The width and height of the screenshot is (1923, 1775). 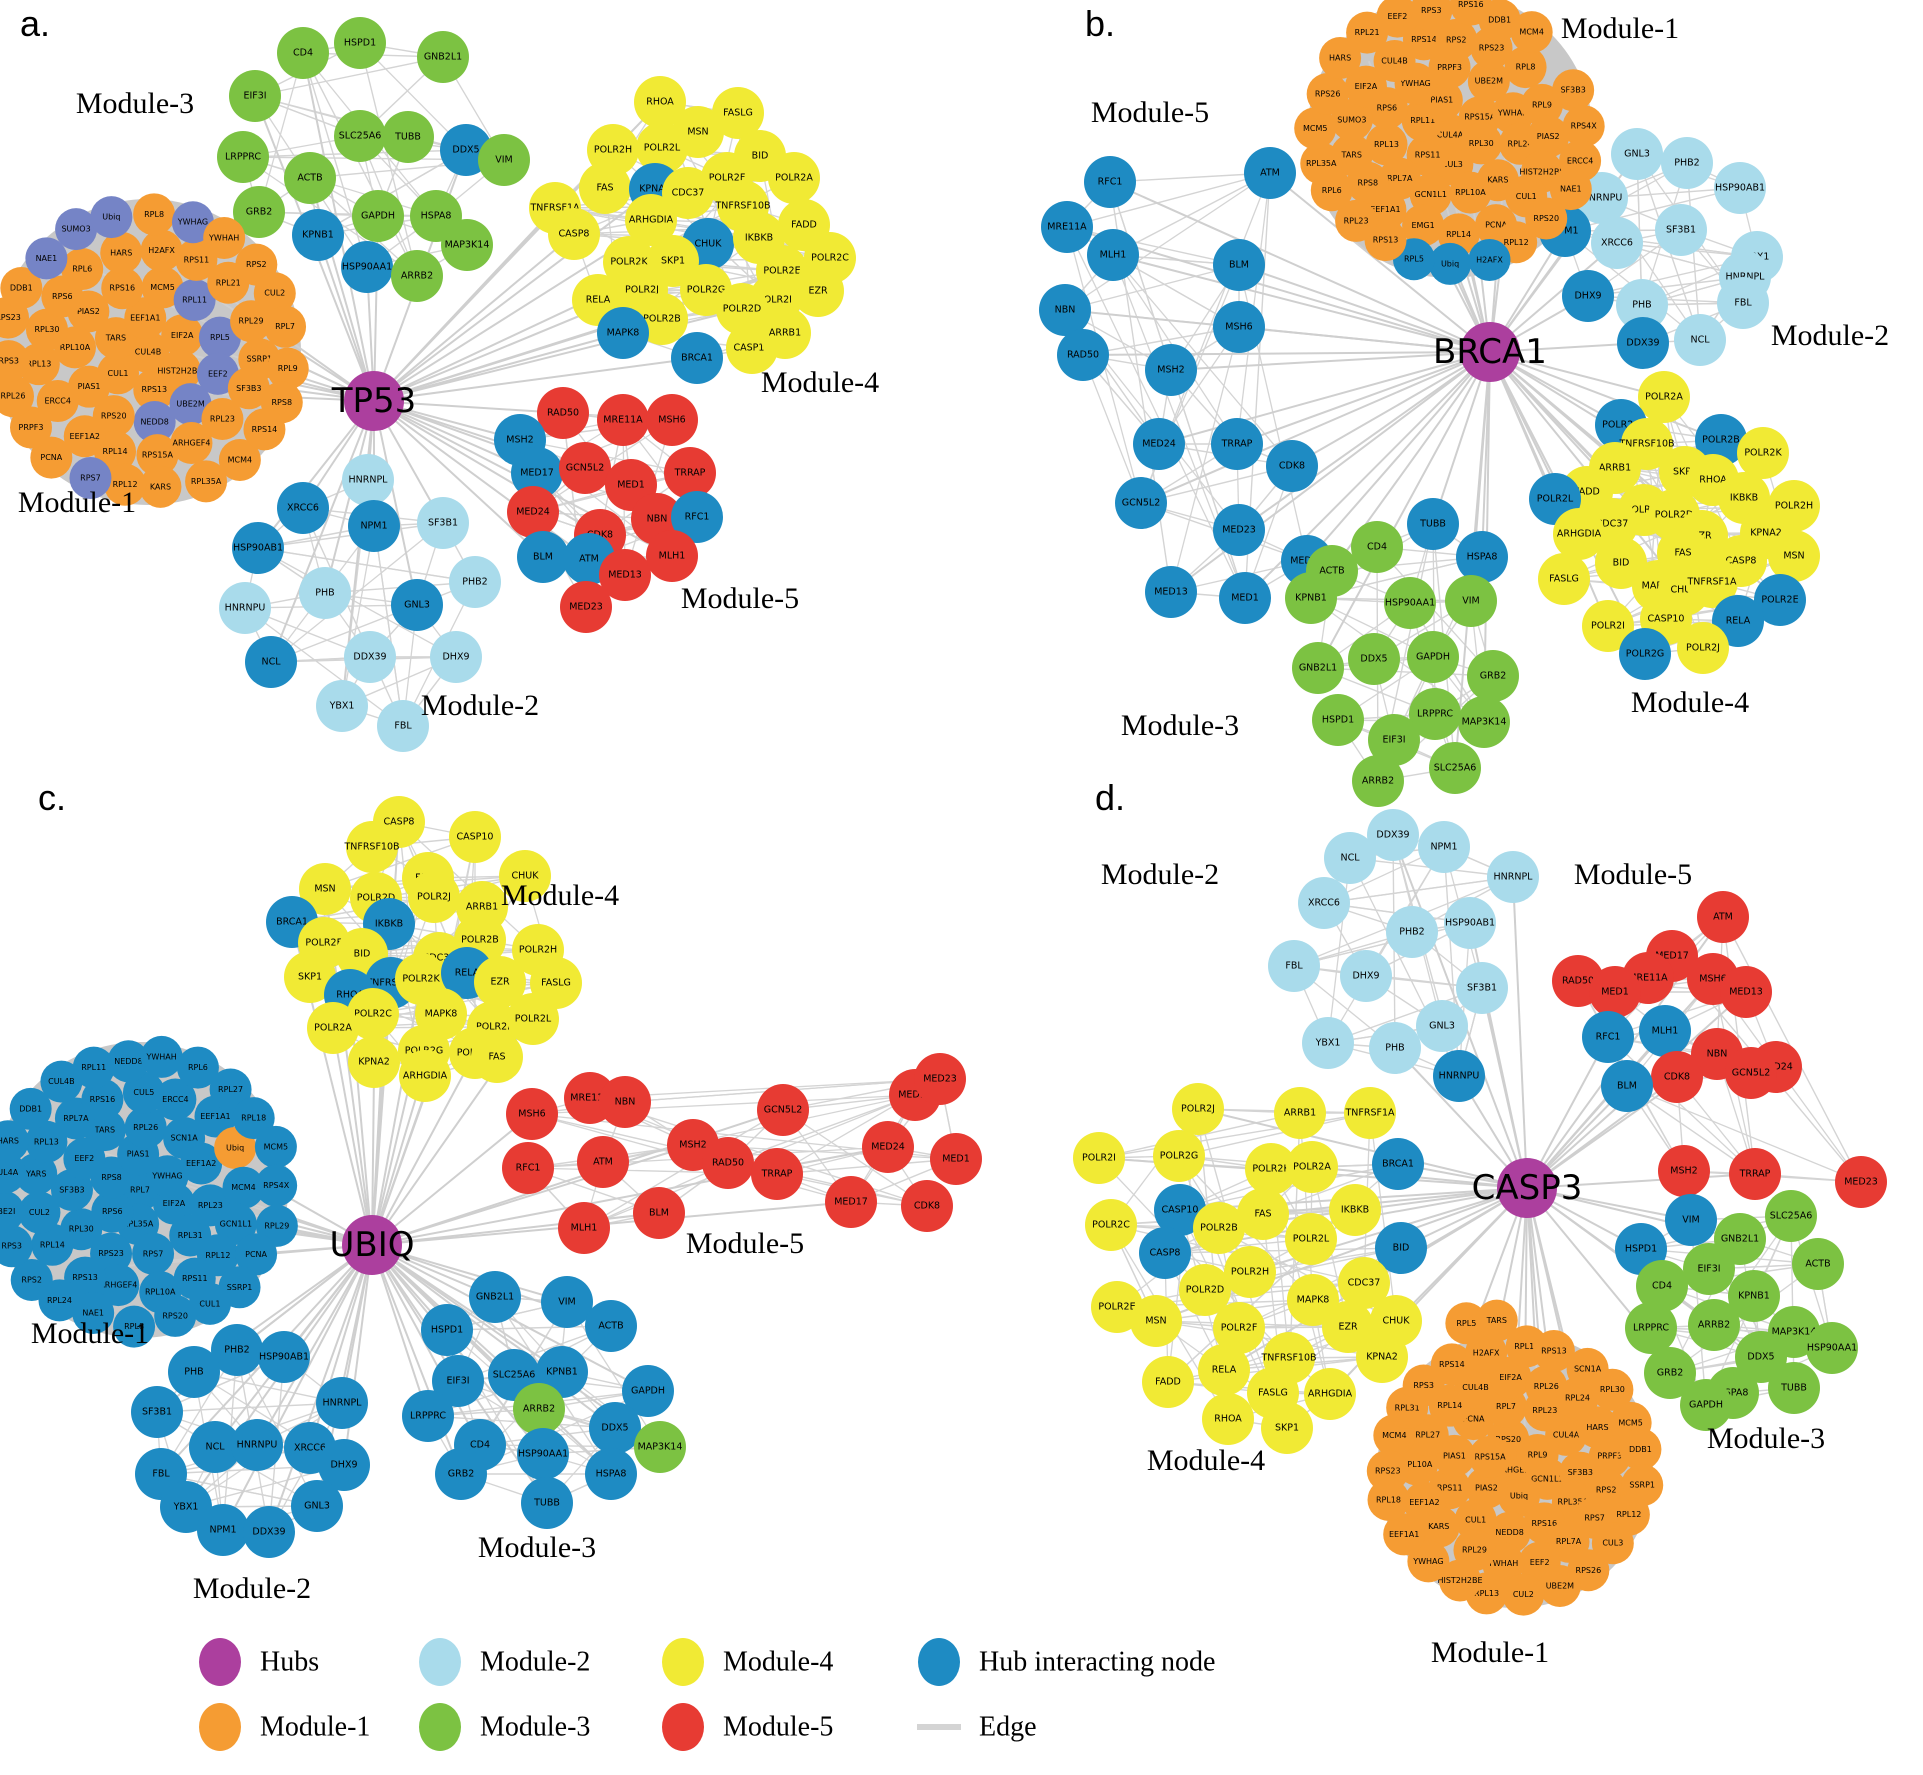 I want to click on node-PHB, so click(x=325, y=593).